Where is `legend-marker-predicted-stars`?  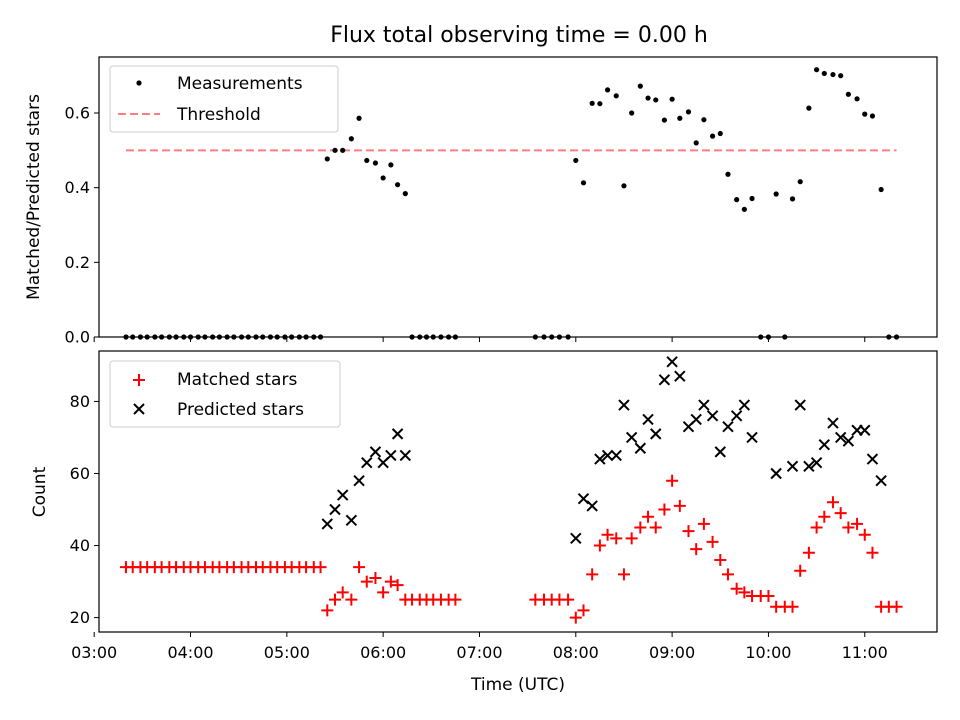 legend-marker-predicted-stars is located at coordinates (139, 409).